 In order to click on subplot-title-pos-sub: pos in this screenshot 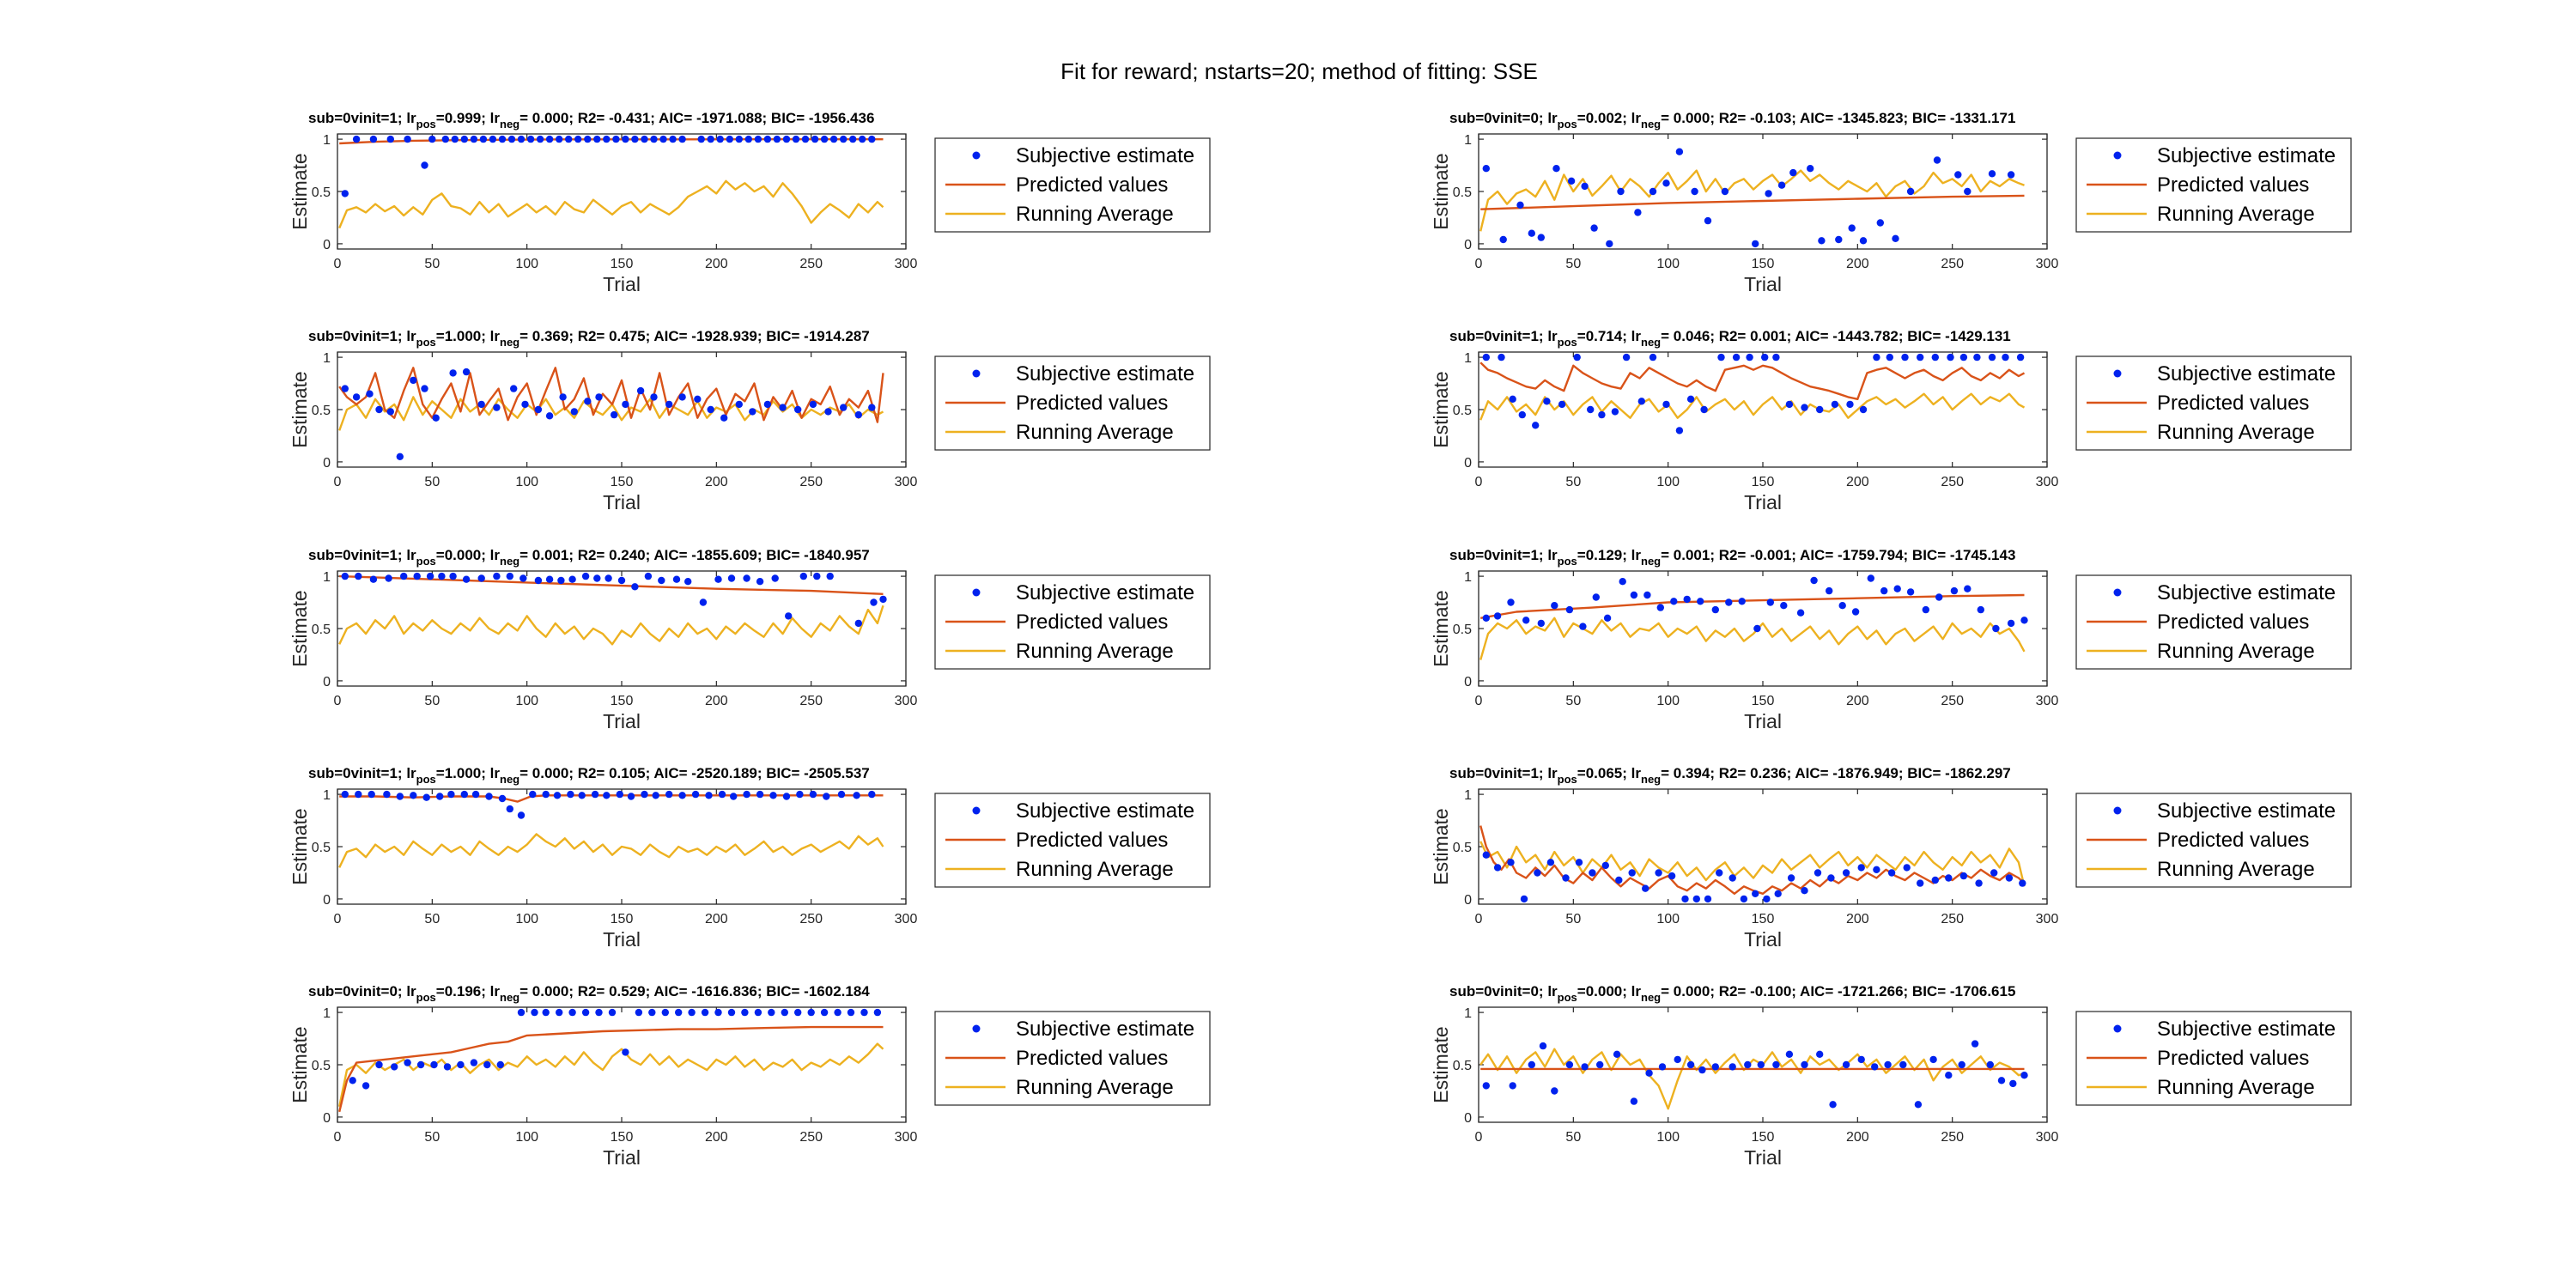, I will do `click(1568, 998)`.